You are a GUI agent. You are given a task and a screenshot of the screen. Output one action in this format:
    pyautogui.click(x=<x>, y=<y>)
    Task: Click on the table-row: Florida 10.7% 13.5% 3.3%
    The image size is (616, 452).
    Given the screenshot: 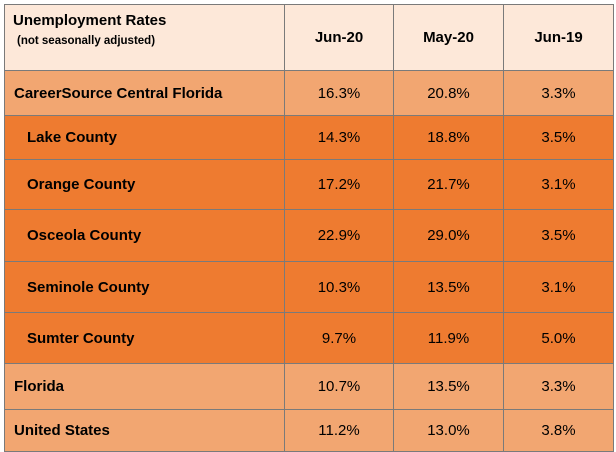 What is the action you would take?
    pyautogui.click(x=309, y=386)
    